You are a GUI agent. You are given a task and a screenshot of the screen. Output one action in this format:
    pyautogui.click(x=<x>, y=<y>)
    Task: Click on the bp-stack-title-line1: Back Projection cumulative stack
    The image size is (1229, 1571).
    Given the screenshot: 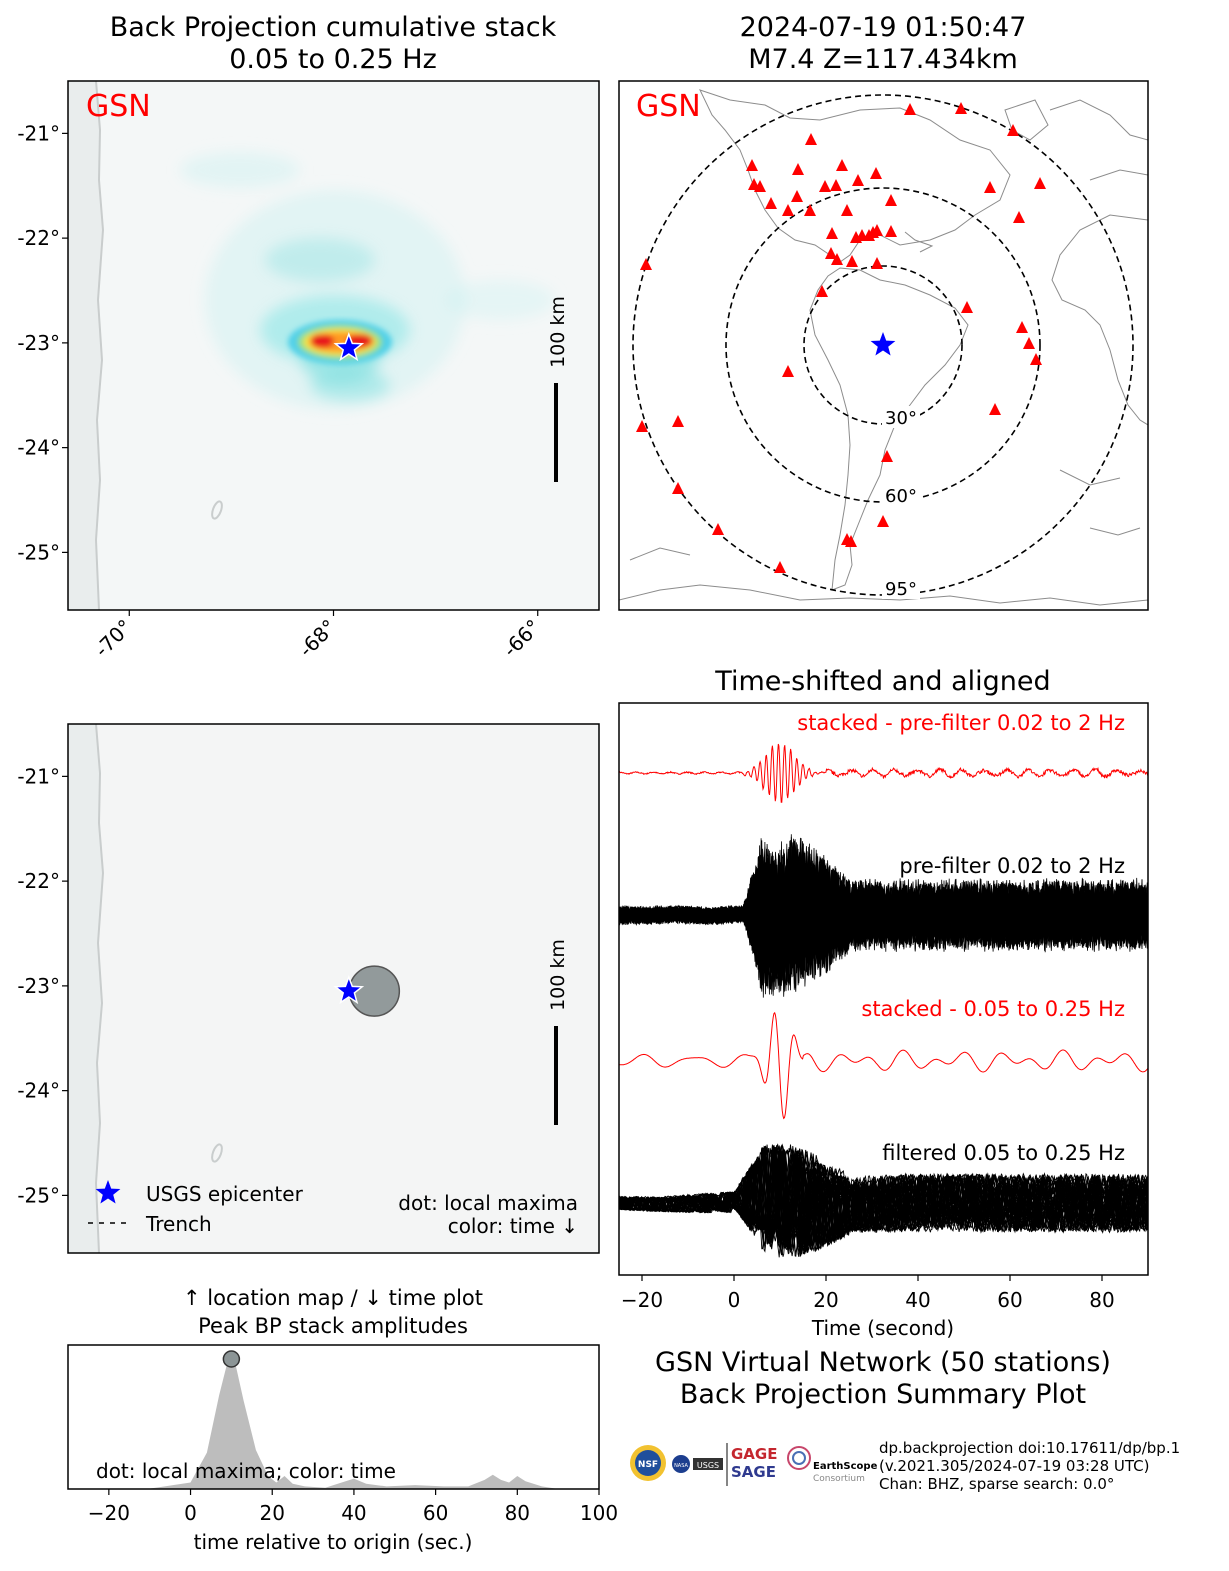 What is the action you would take?
    pyautogui.click(x=333, y=27)
    